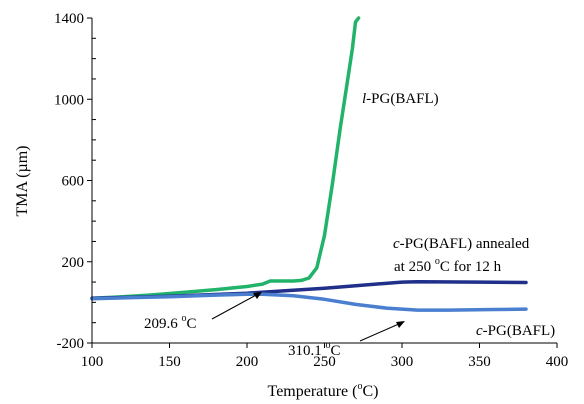 Image resolution: width=584 pixels, height=404 pixels. I want to click on annotation-annealed-line2-end: C for 12 h, so click(471, 267).